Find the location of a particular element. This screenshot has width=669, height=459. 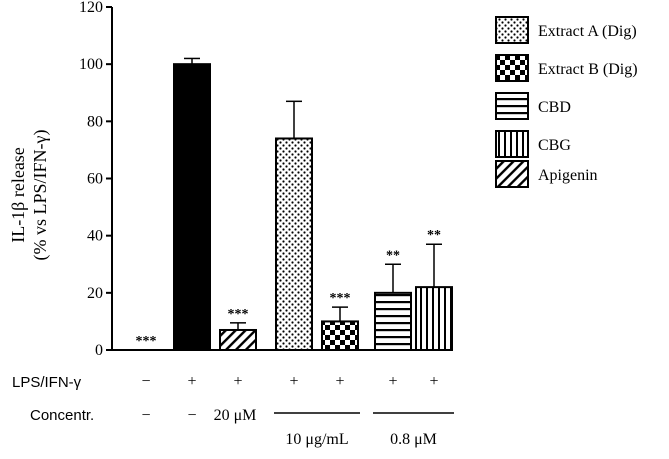

legend-label: Extract A (Dig) is located at coordinates (587, 31).